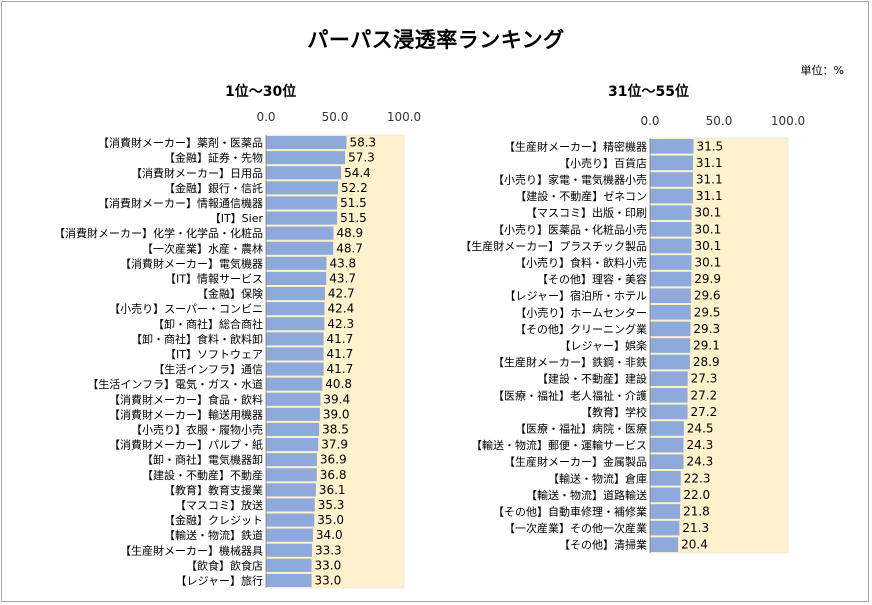 The width and height of the screenshot is (872, 605). I want to click on left-category-label: 【飲食】飲食店, so click(224, 565).